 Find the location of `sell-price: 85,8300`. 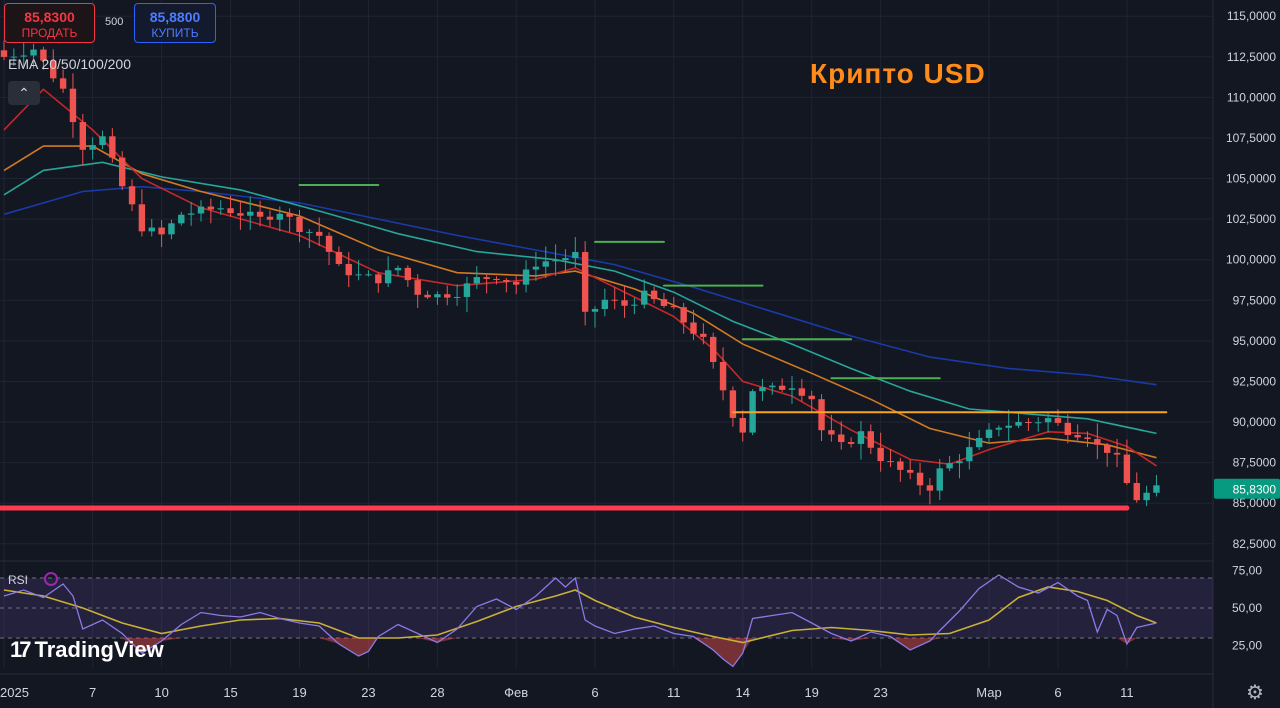

sell-price: 85,8300 is located at coordinates (49, 17).